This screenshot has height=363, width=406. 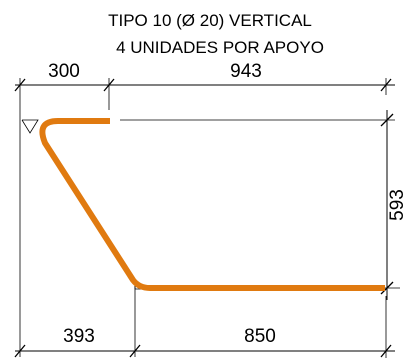 I want to click on top-tick-left, so click(x=20, y=85).